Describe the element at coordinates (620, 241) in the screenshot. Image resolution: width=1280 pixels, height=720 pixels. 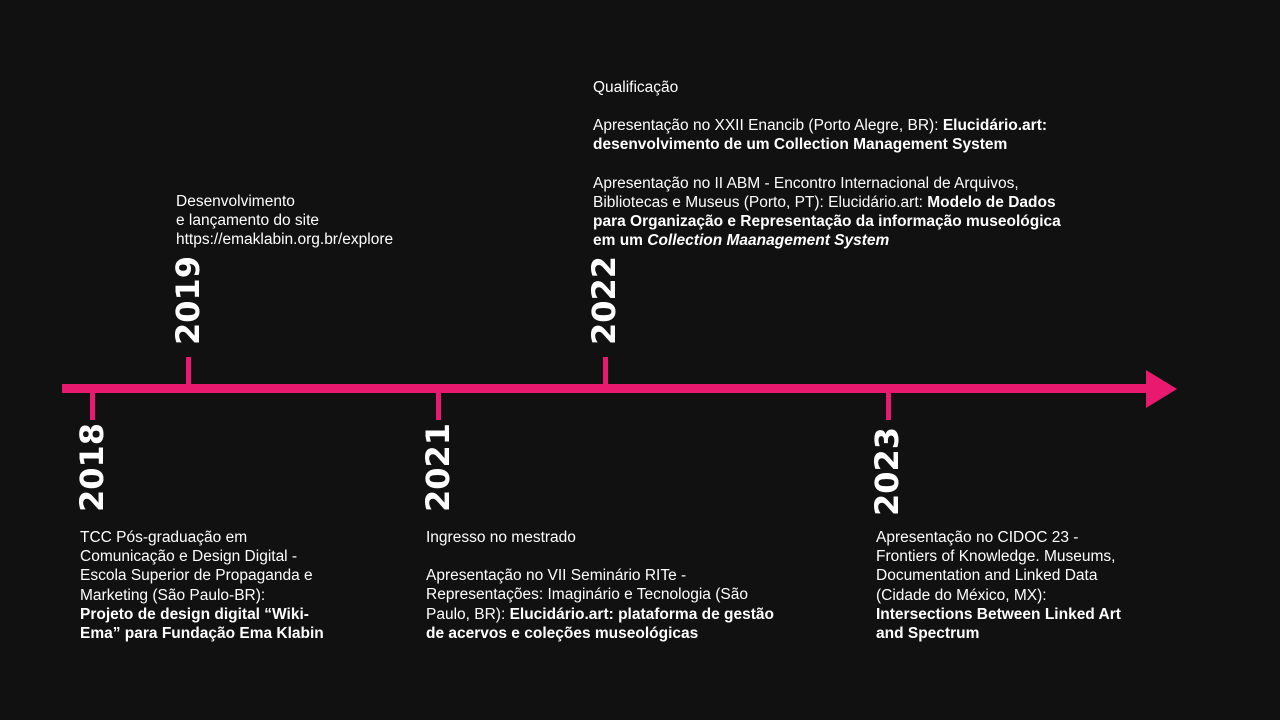
I see `event-title: em um` at that location.